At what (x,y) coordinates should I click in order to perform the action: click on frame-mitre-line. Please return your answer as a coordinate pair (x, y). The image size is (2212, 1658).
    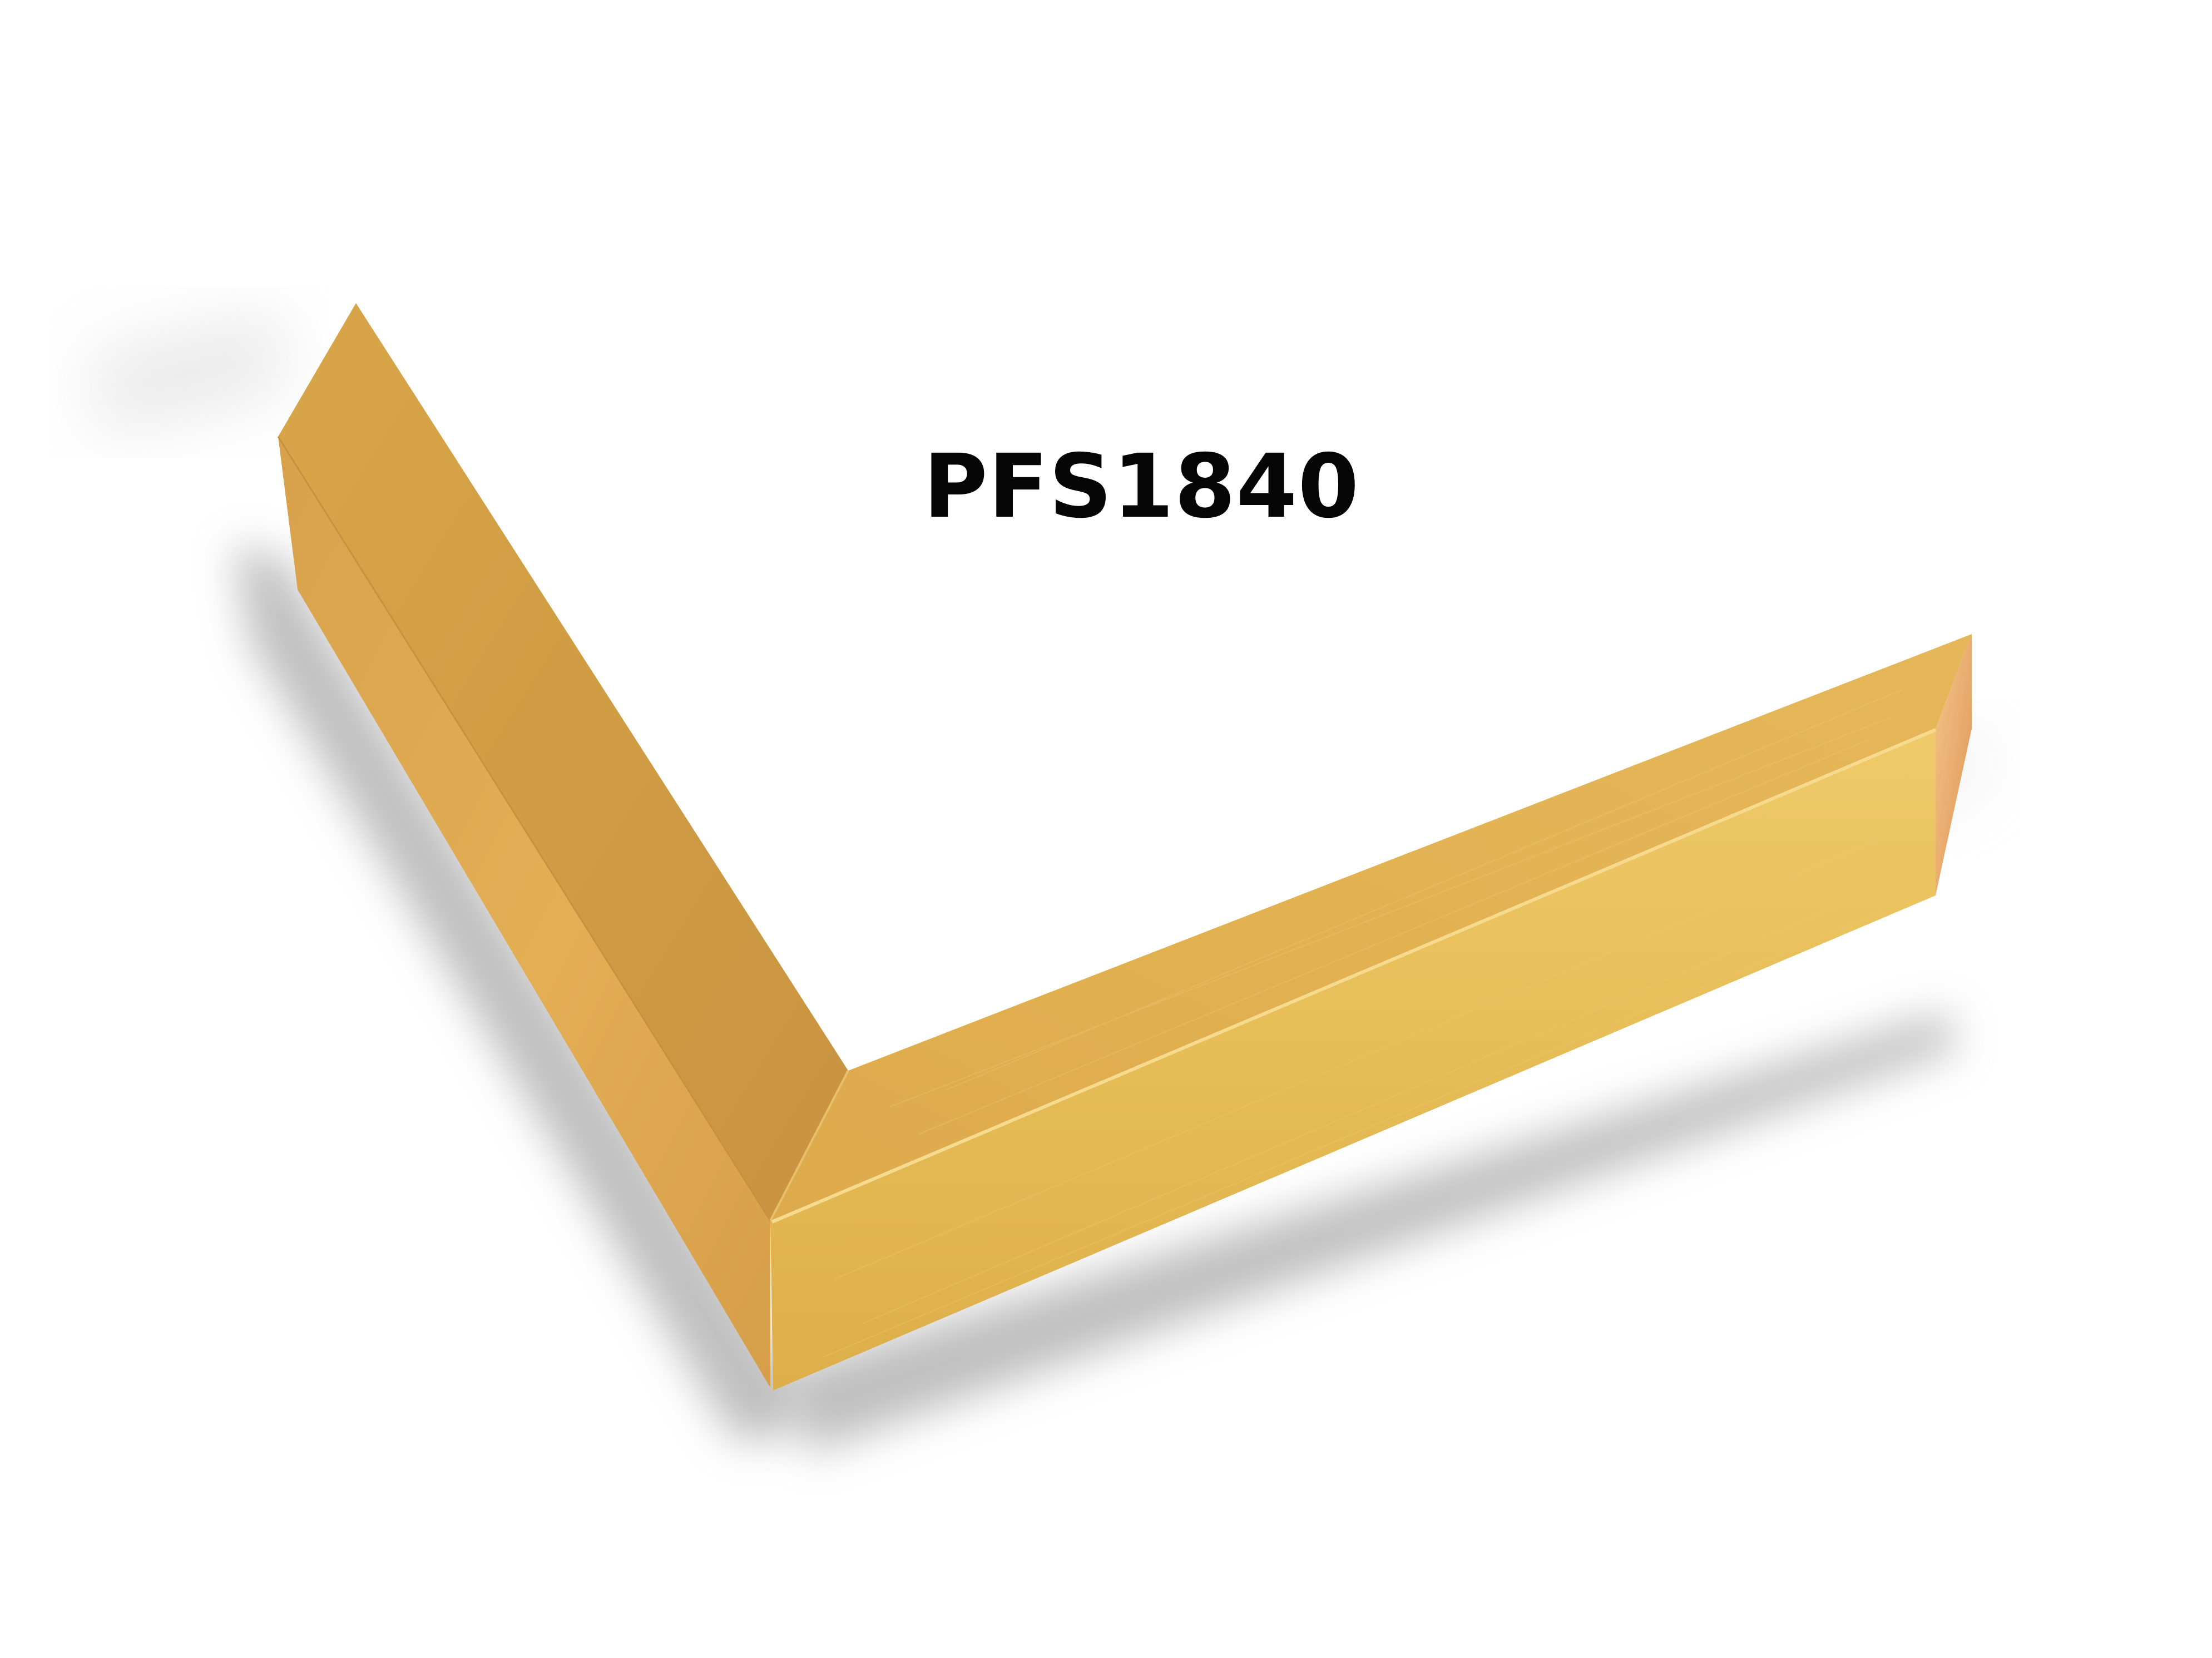
    Looking at the image, I should click on (809, 1145).